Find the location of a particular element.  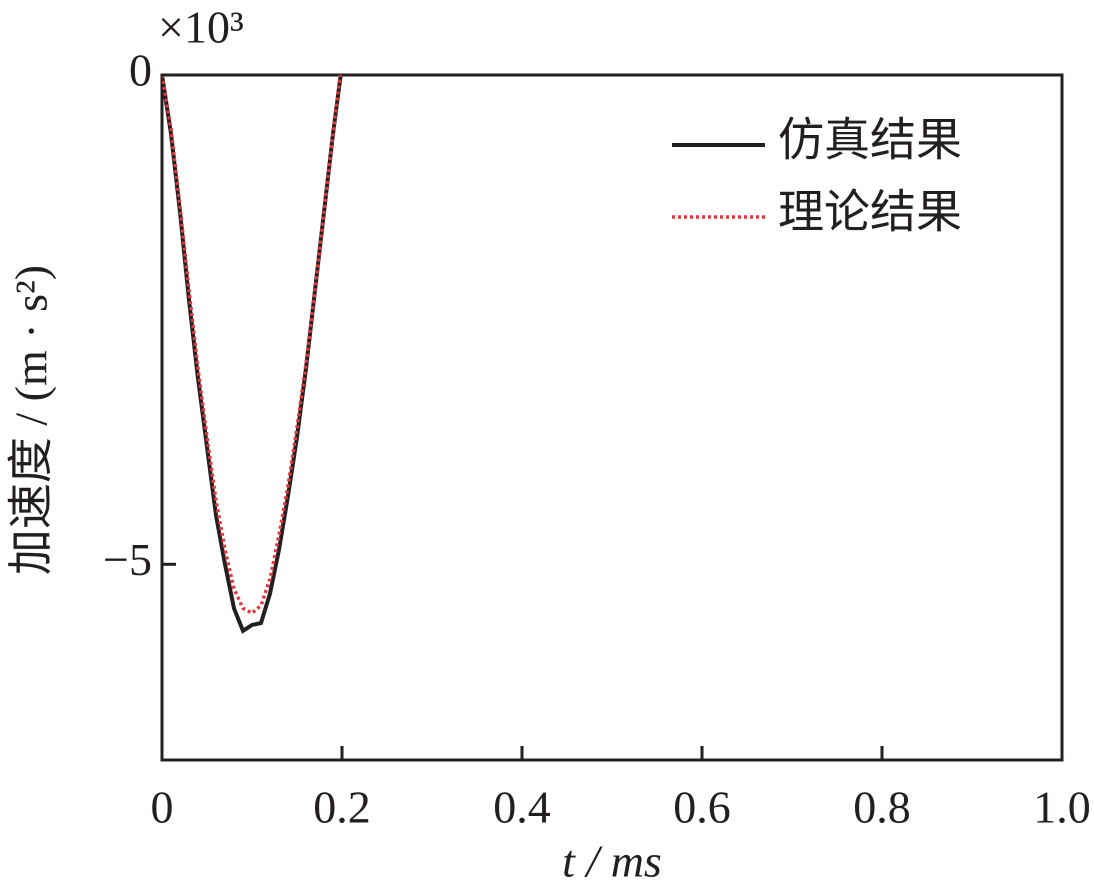

x-tick-label: 0.8 is located at coordinates (882, 807).